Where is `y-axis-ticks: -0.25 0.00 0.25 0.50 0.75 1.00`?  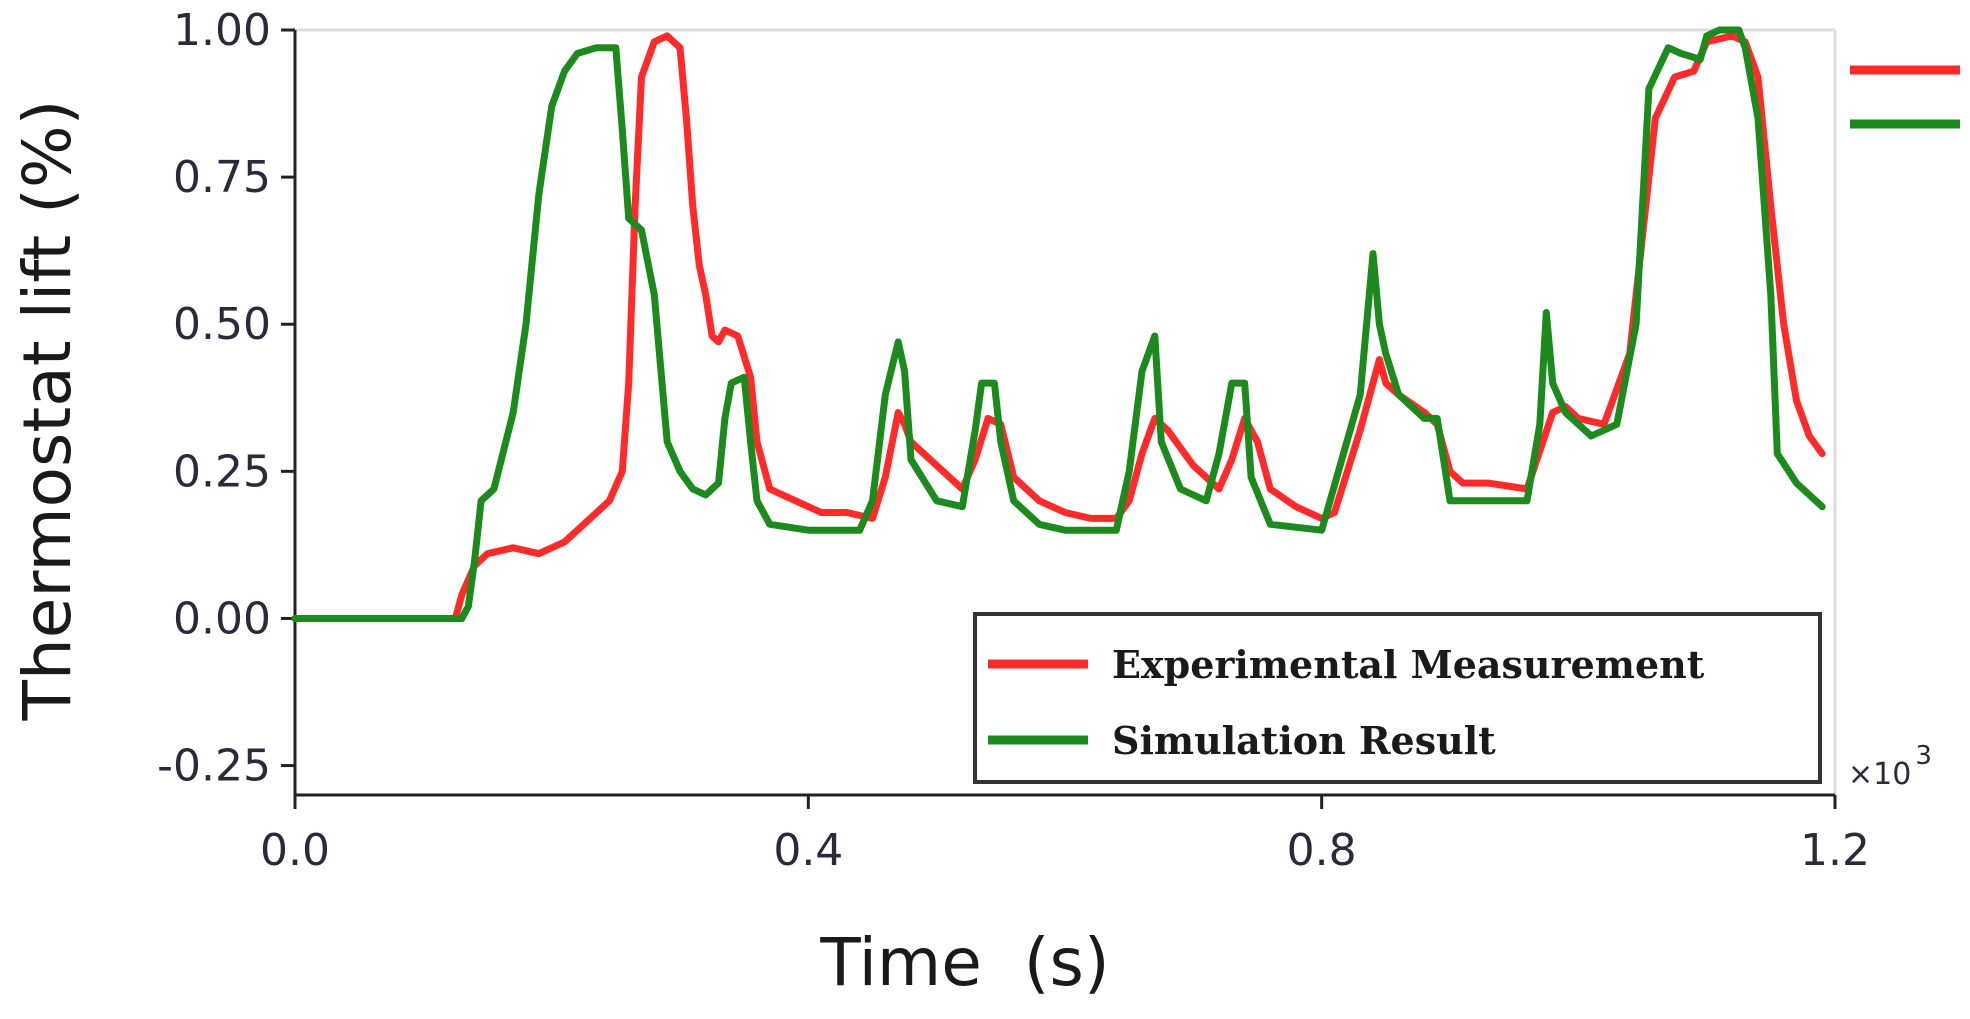
y-axis-ticks: -0.25 0.00 0.25 0.50 0.75 1.00 is located at coordinates (226, 398).